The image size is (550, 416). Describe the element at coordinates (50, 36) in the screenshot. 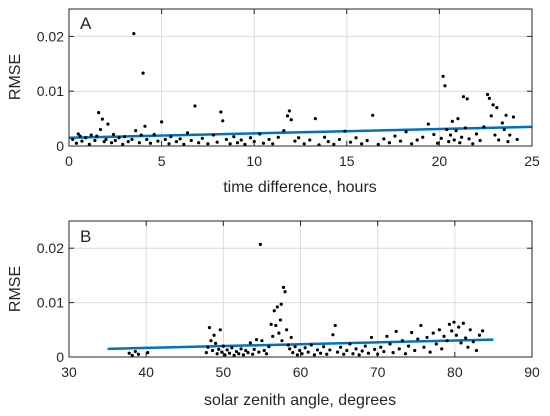

I see `y-tick-label: 0.02` at that location.